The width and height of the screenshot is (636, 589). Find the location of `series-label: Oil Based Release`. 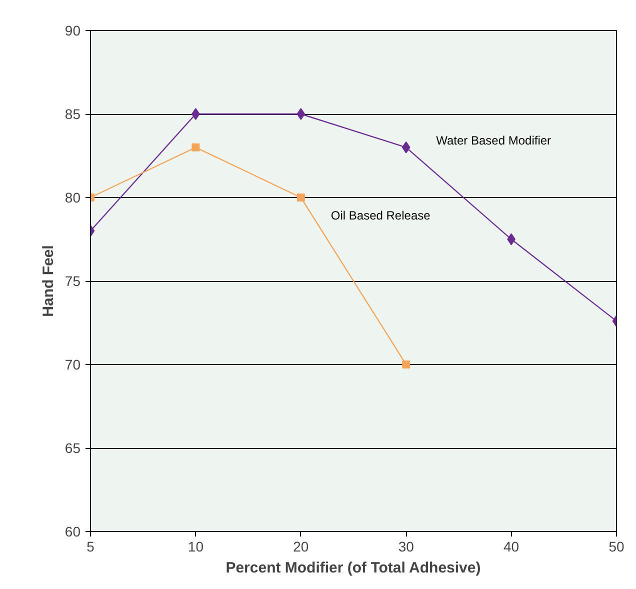

series-label: Oil Based Release is located at coordinates (380, 215).